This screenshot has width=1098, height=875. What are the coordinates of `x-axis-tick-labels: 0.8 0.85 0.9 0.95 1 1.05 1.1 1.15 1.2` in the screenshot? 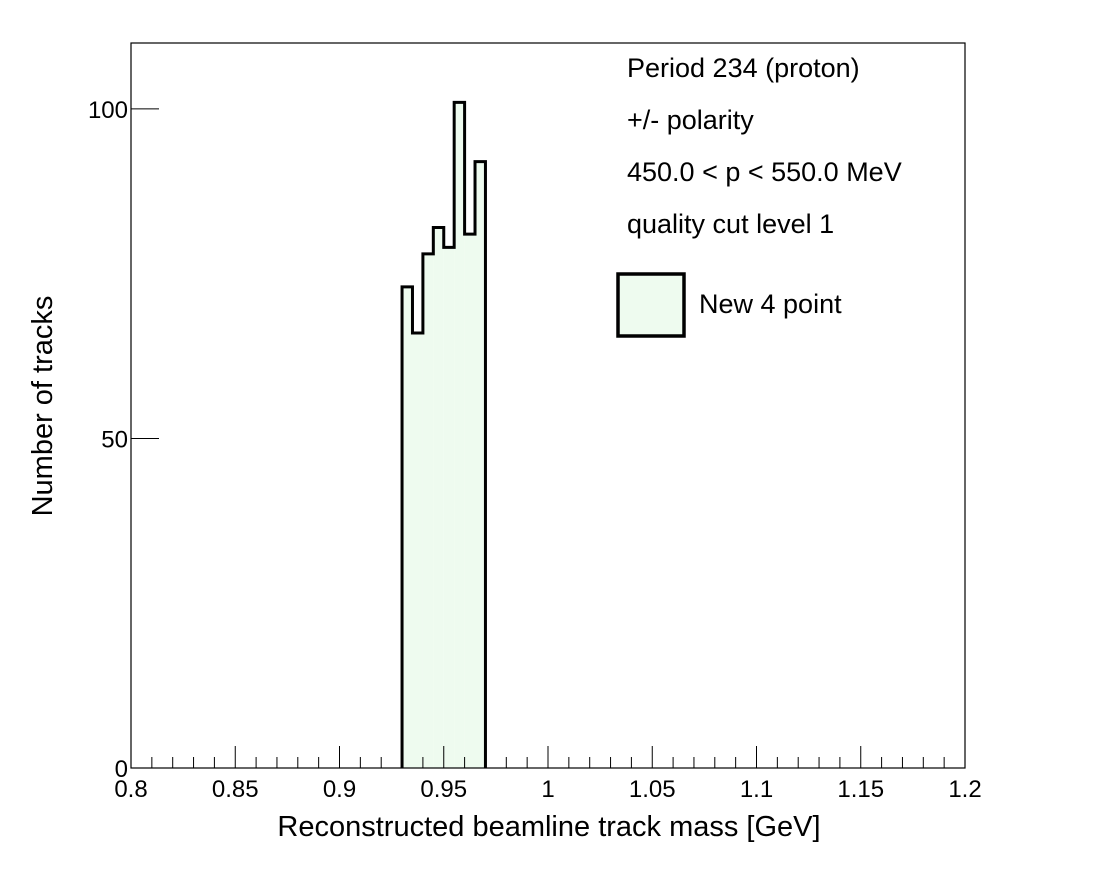 It's located at (547, 789).